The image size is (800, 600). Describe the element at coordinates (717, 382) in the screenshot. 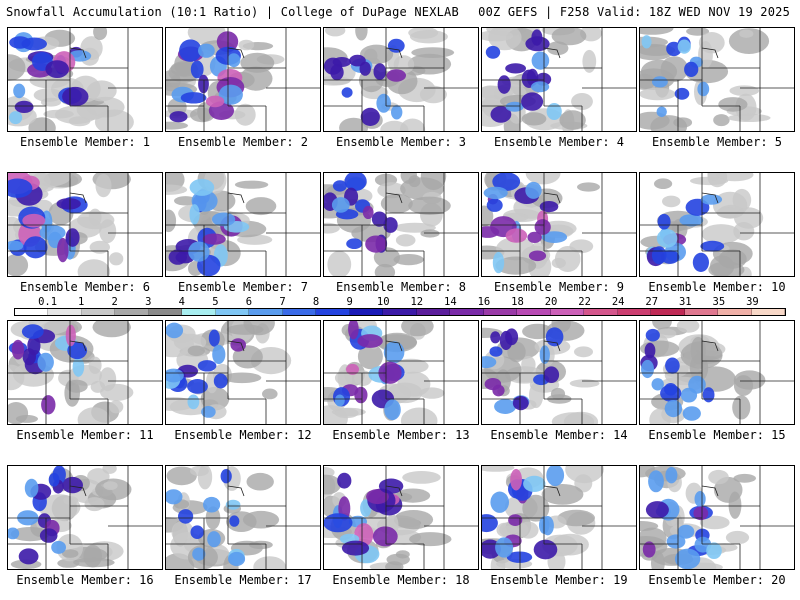

I see `ensemble-member-panel: Ensemble Member: 15` at that location.